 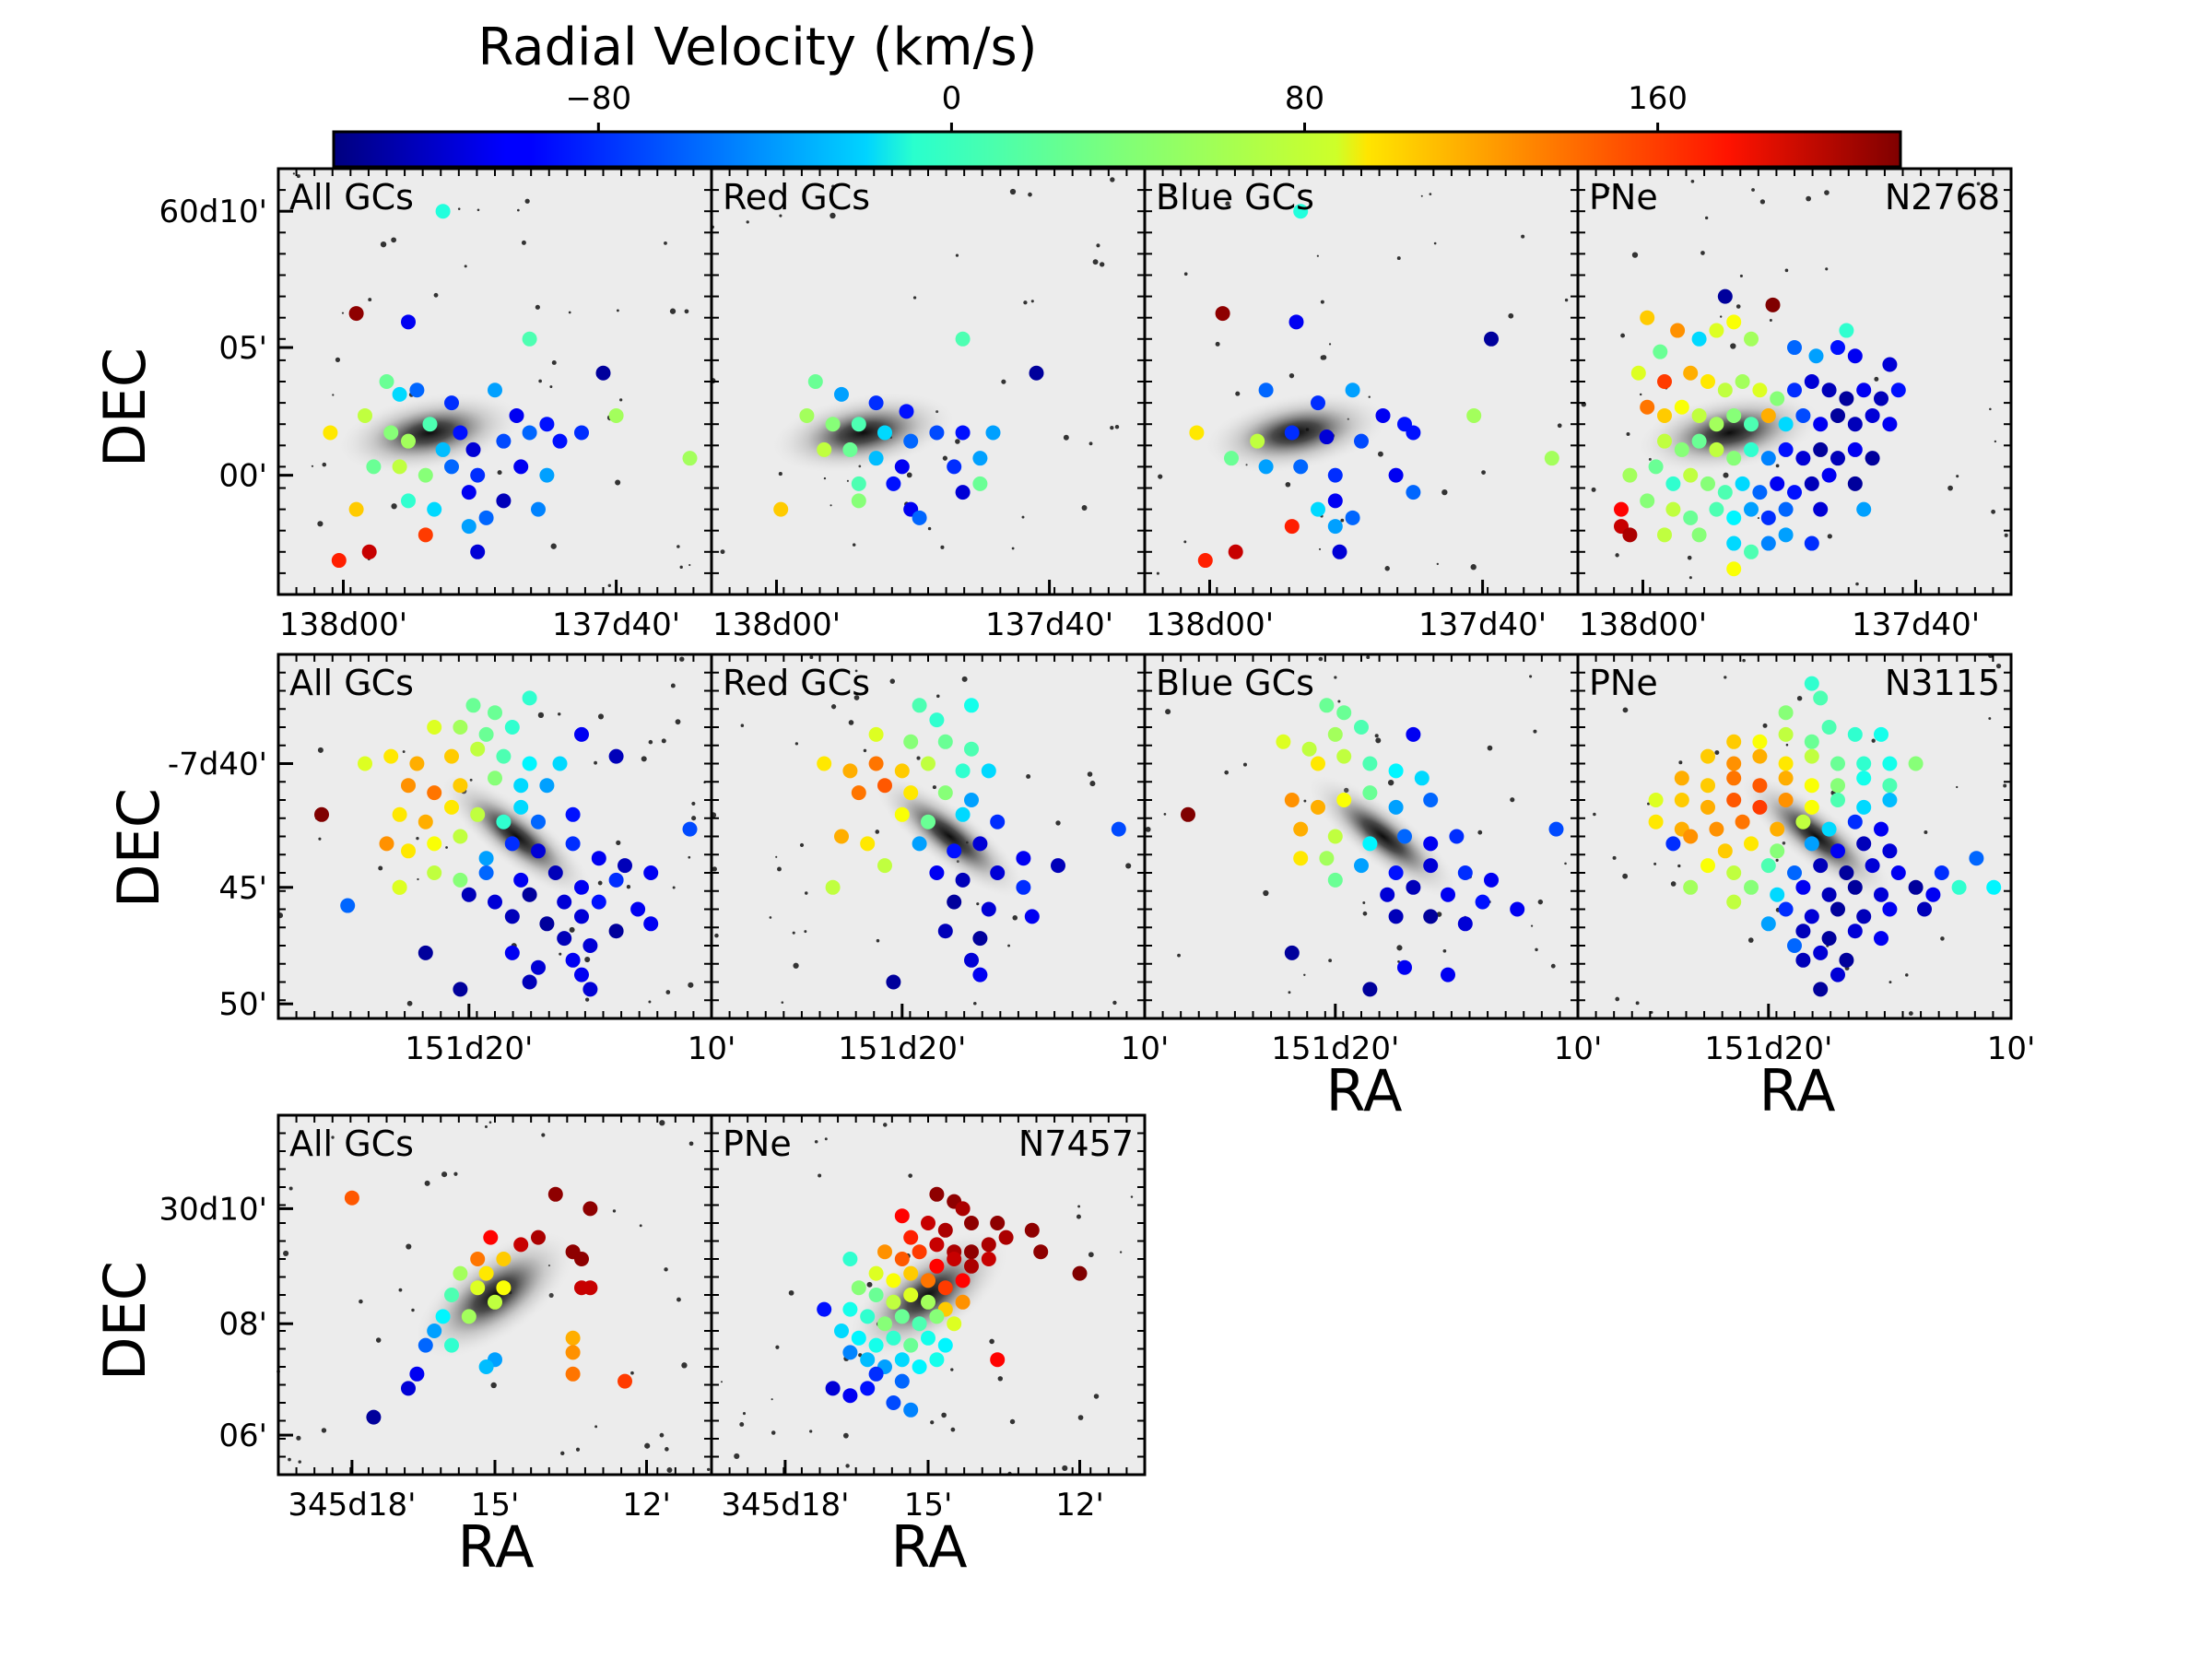 What do you see at coordinates (928, 381) in the screenshot?
I see `panel-background` at bounding box center [928, 381].